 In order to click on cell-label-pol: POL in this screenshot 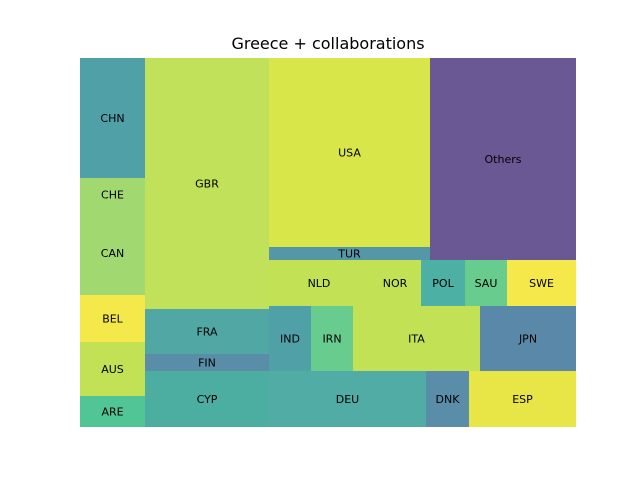, I will do `click(443, 283)`.